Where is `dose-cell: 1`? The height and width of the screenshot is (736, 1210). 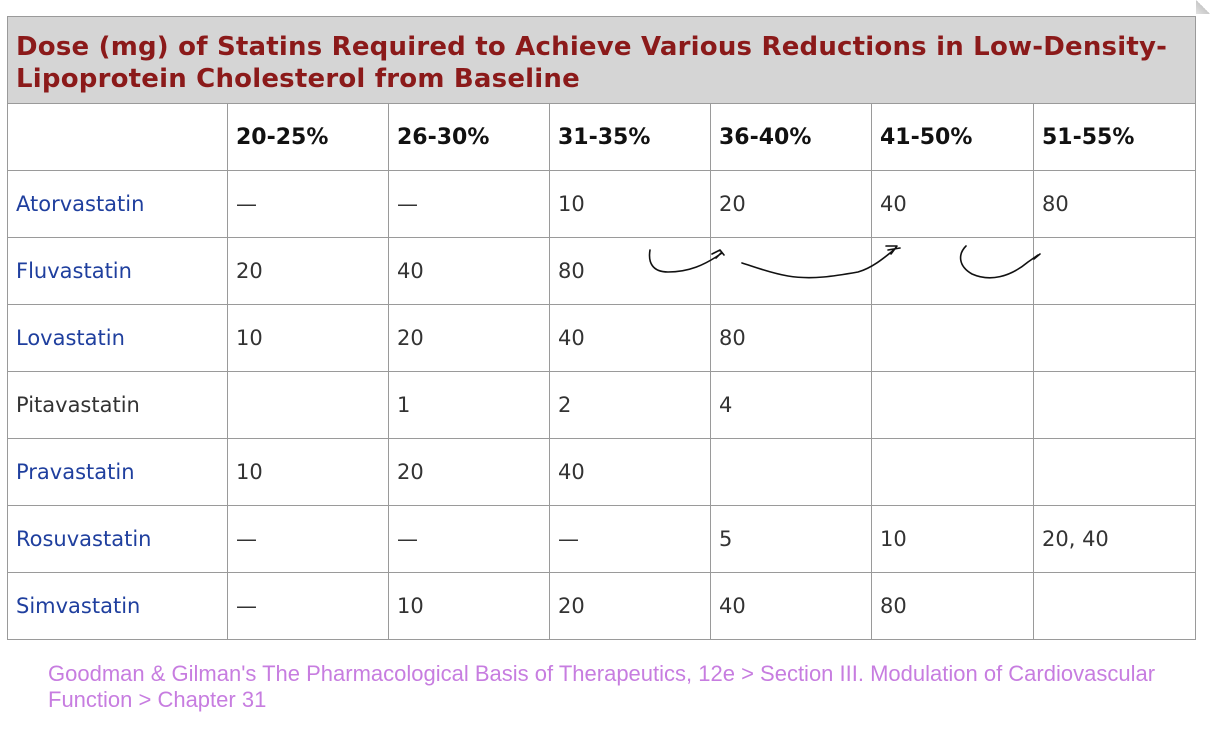 dose-cell: 1 is located at coordinates (469, 405).